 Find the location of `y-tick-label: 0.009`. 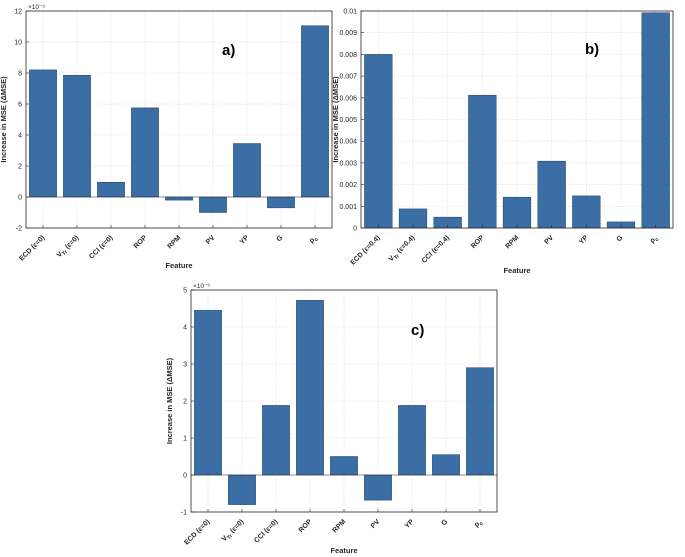

y-tick-label: 0.009 is located at coordinates (348, 33).